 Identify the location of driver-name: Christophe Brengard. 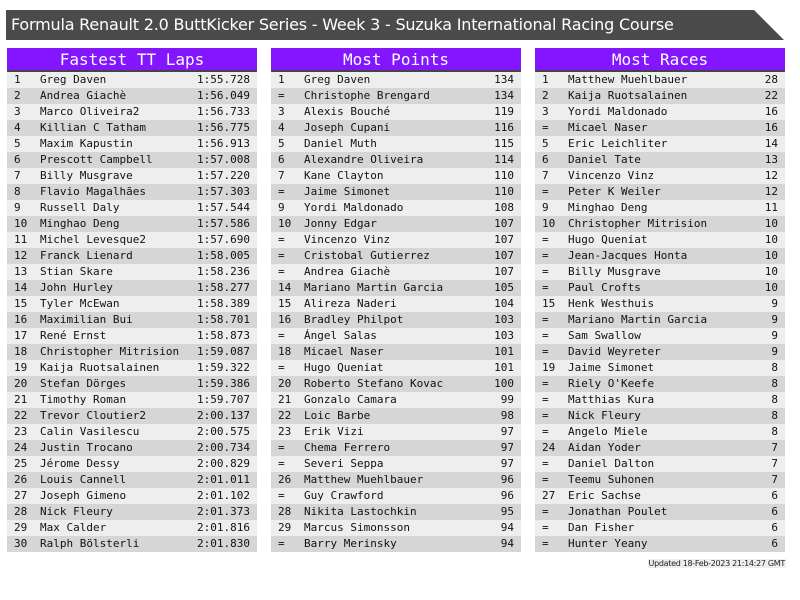
(367, 95).